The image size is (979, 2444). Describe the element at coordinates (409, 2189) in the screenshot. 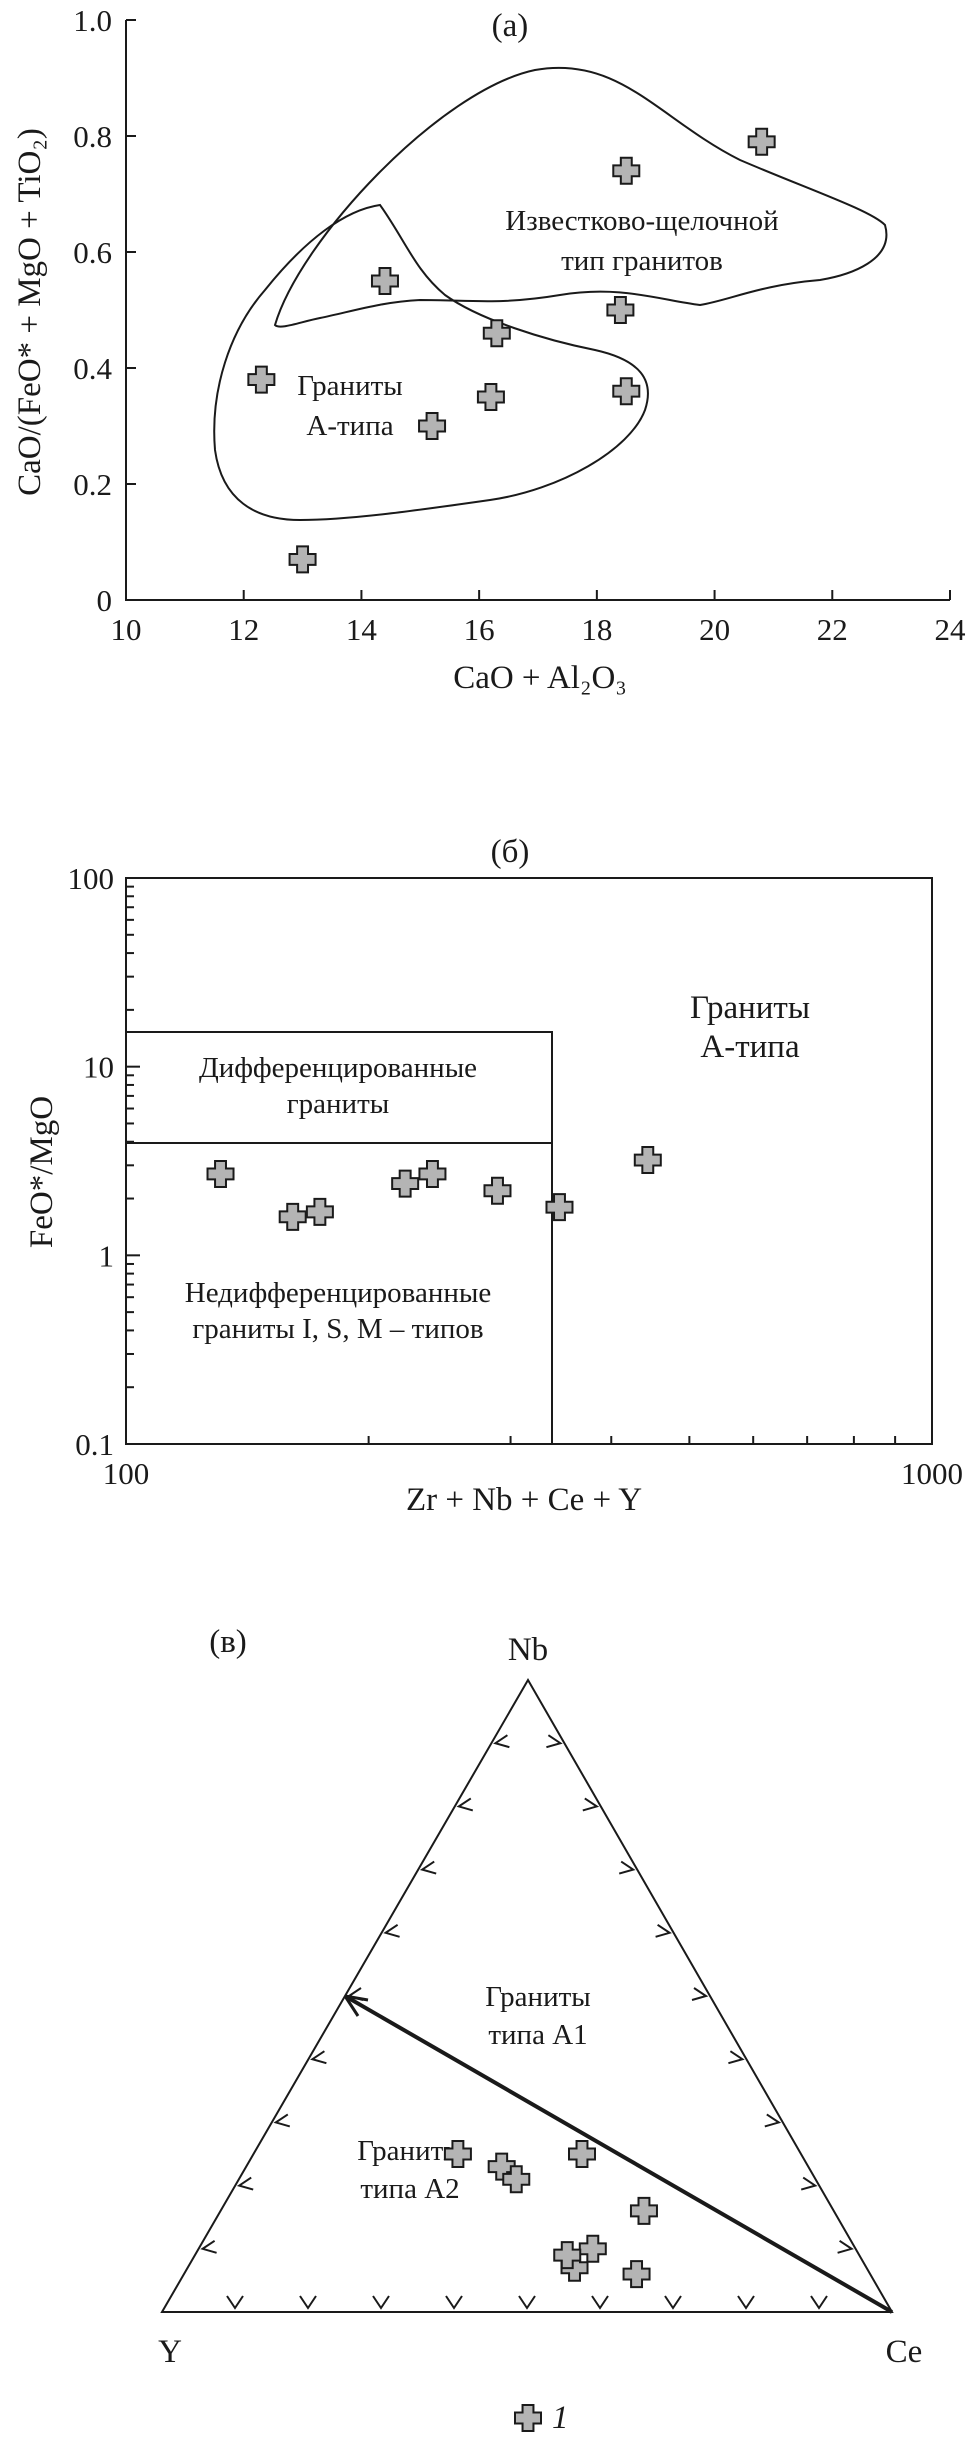

I see `panel-c-region-a2-l2: типа A2` at that location.